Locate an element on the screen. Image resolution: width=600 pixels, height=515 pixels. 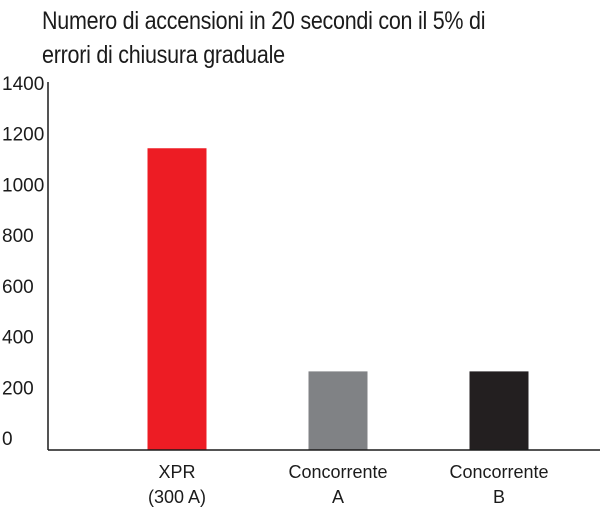
y-tick-label: 1400 is located at coordinates (23, 84).